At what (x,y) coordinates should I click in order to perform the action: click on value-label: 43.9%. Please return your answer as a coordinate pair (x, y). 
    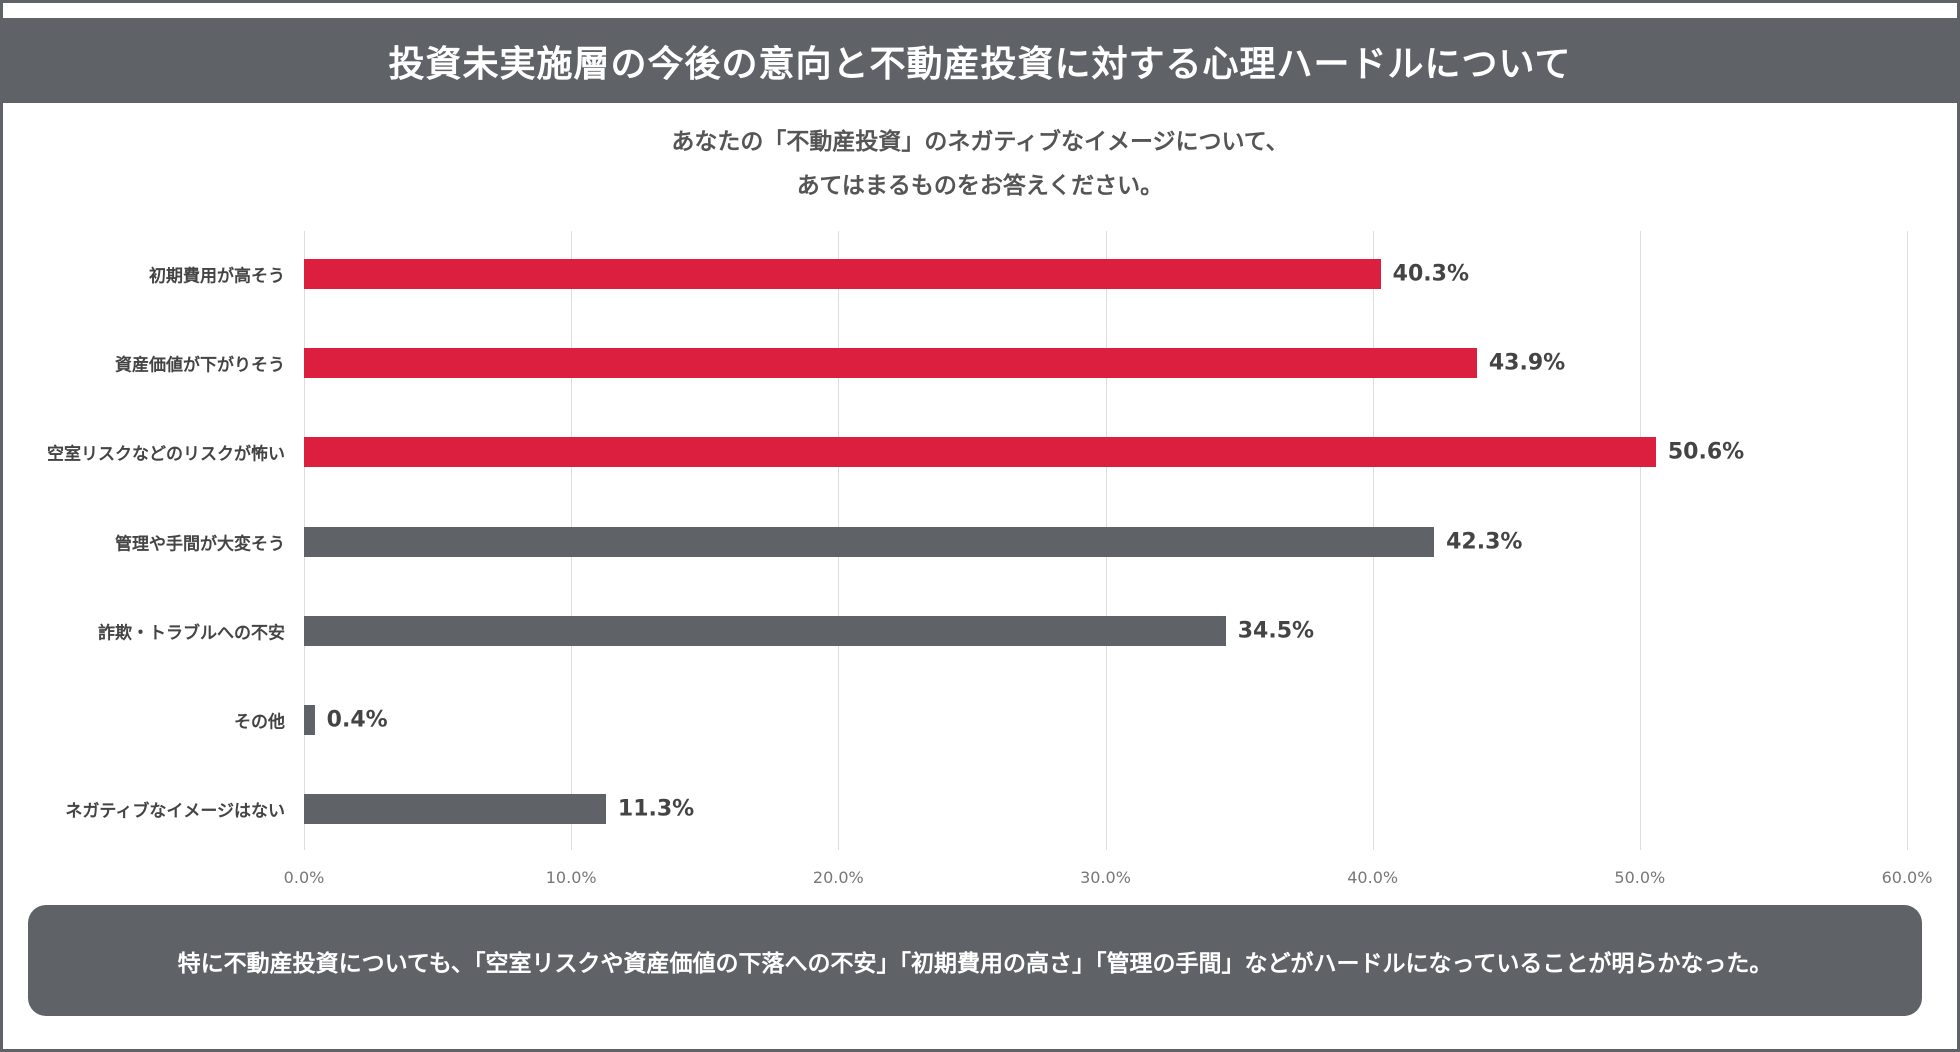
    Looking at the image, I should click on (1527, 363).